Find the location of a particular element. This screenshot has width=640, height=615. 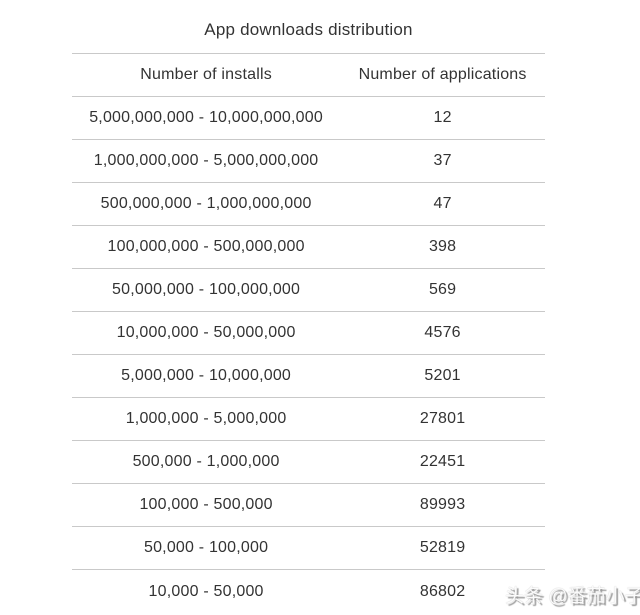

installs-cell: 5,000,000,000 - 10,000,000,000 is located at coordinates (206, 118).